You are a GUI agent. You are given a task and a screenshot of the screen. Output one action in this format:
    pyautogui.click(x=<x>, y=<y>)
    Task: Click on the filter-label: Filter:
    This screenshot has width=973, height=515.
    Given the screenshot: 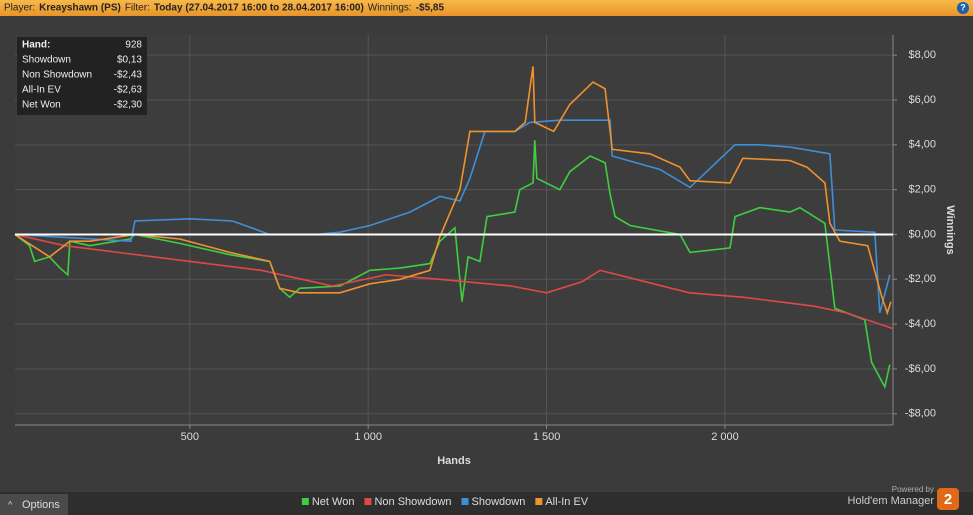 What is the action you would take?
    pyautogui.click(x=137, y=8)
    